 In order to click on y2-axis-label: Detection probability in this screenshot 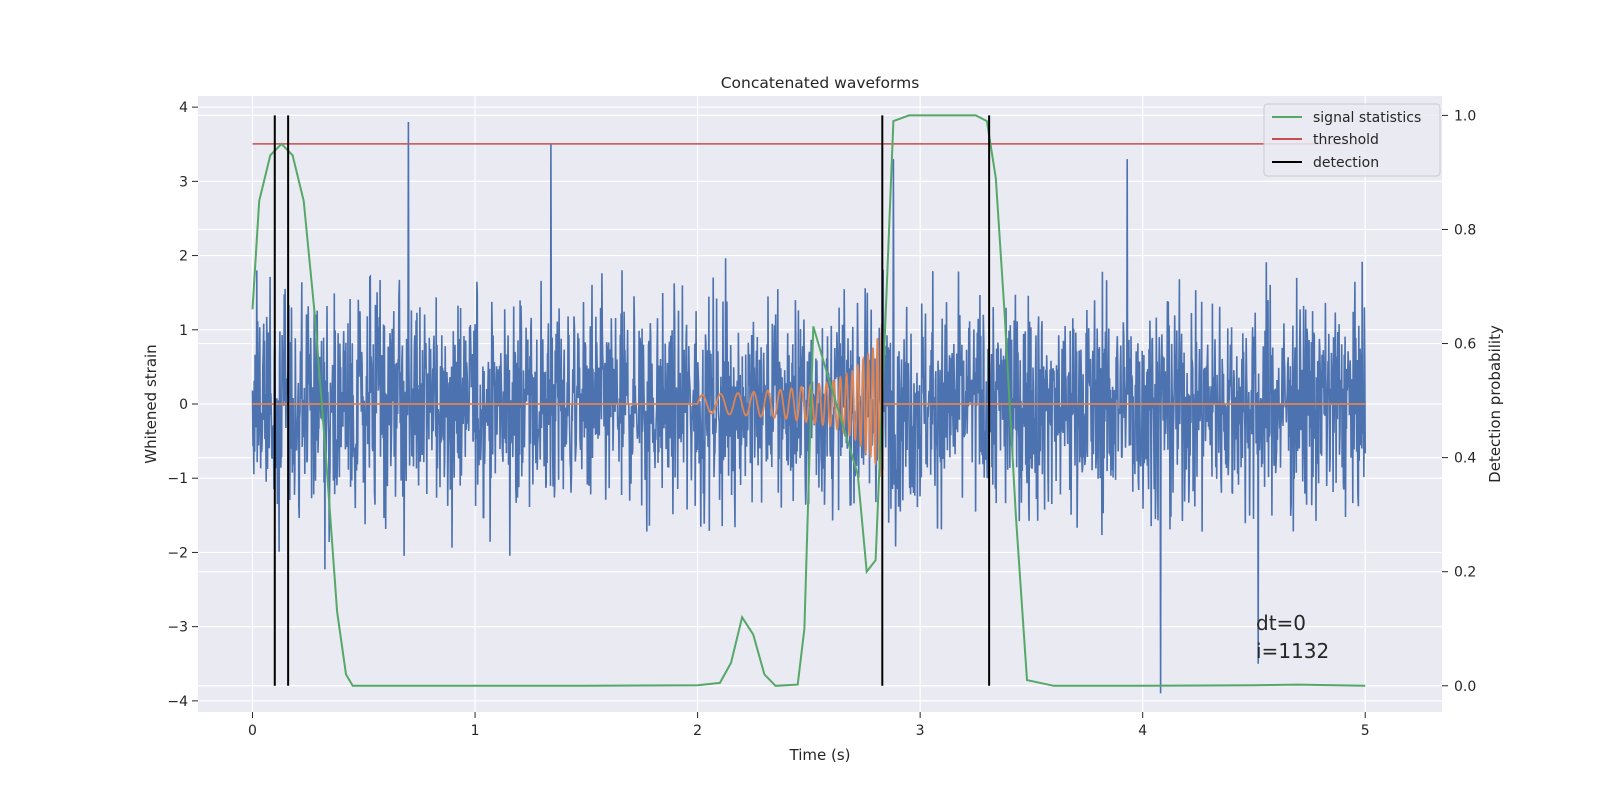, I will do `click(1495, 404)`.